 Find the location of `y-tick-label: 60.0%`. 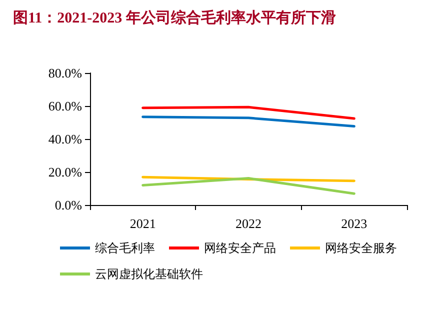

y-tick-label: 60.0% is located at coordinates (65, 106).